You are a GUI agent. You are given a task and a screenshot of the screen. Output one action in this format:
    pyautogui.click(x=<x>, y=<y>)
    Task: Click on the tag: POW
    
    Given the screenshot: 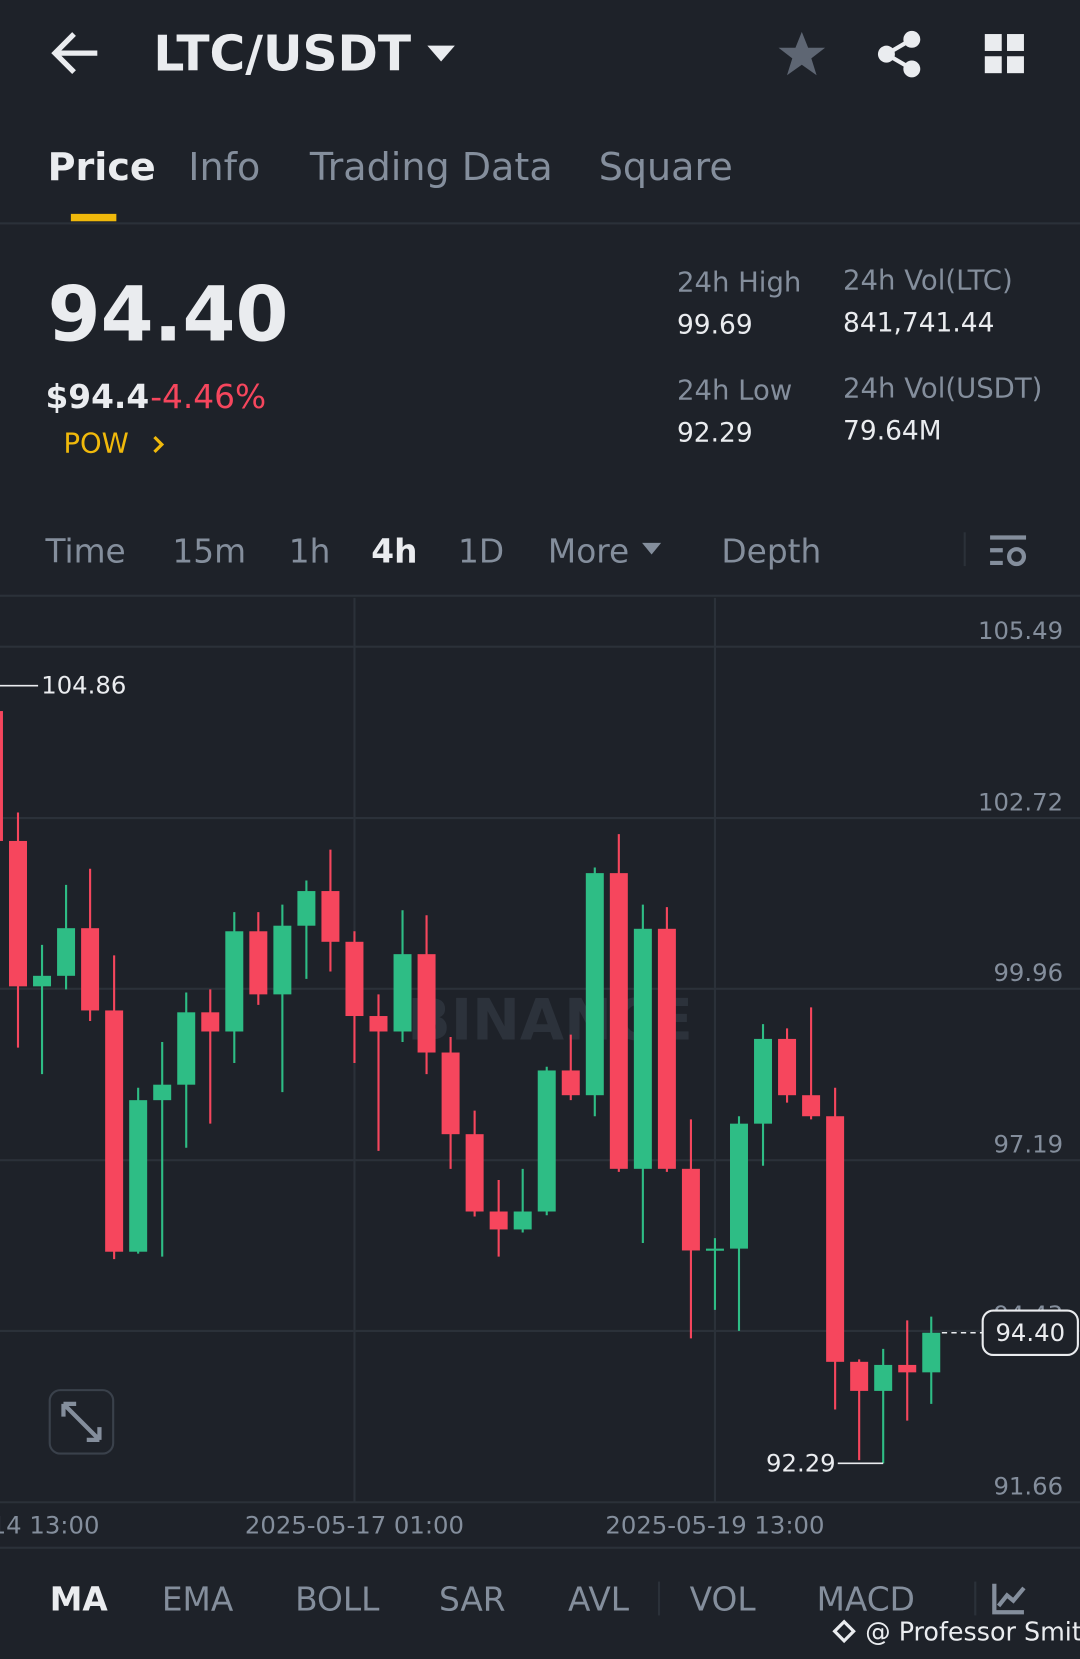 What is the action you would take?
    pyautogui.click(x=95, y=443)
    